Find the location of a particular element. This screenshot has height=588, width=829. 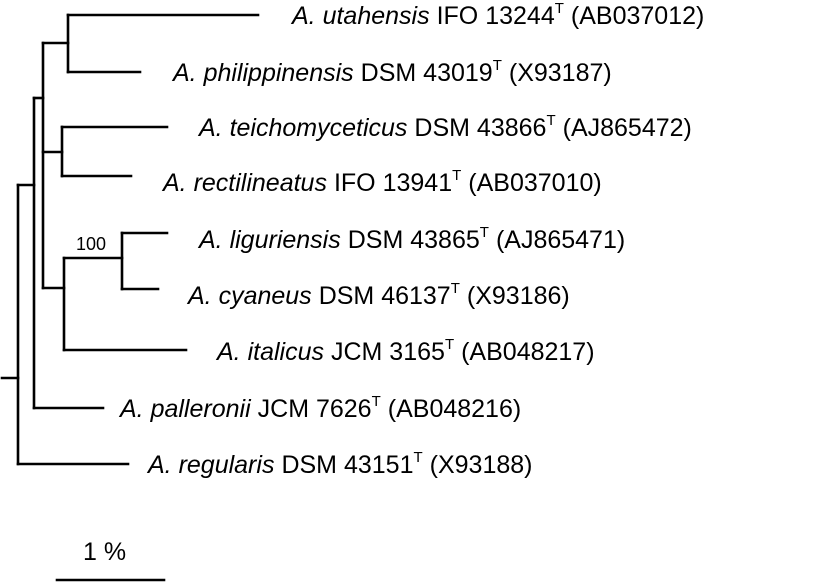

strain-id: JCM 7626 is located at coordinates (315, 409).